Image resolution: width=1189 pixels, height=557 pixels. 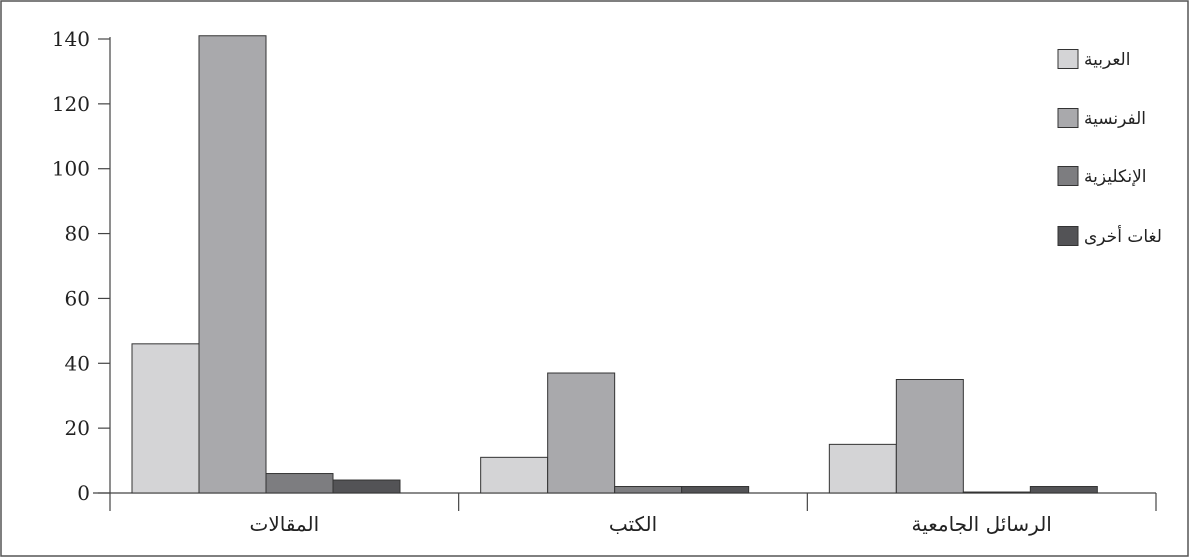 I want to click on y-tick-label: 100, so click(x=71, y=169).